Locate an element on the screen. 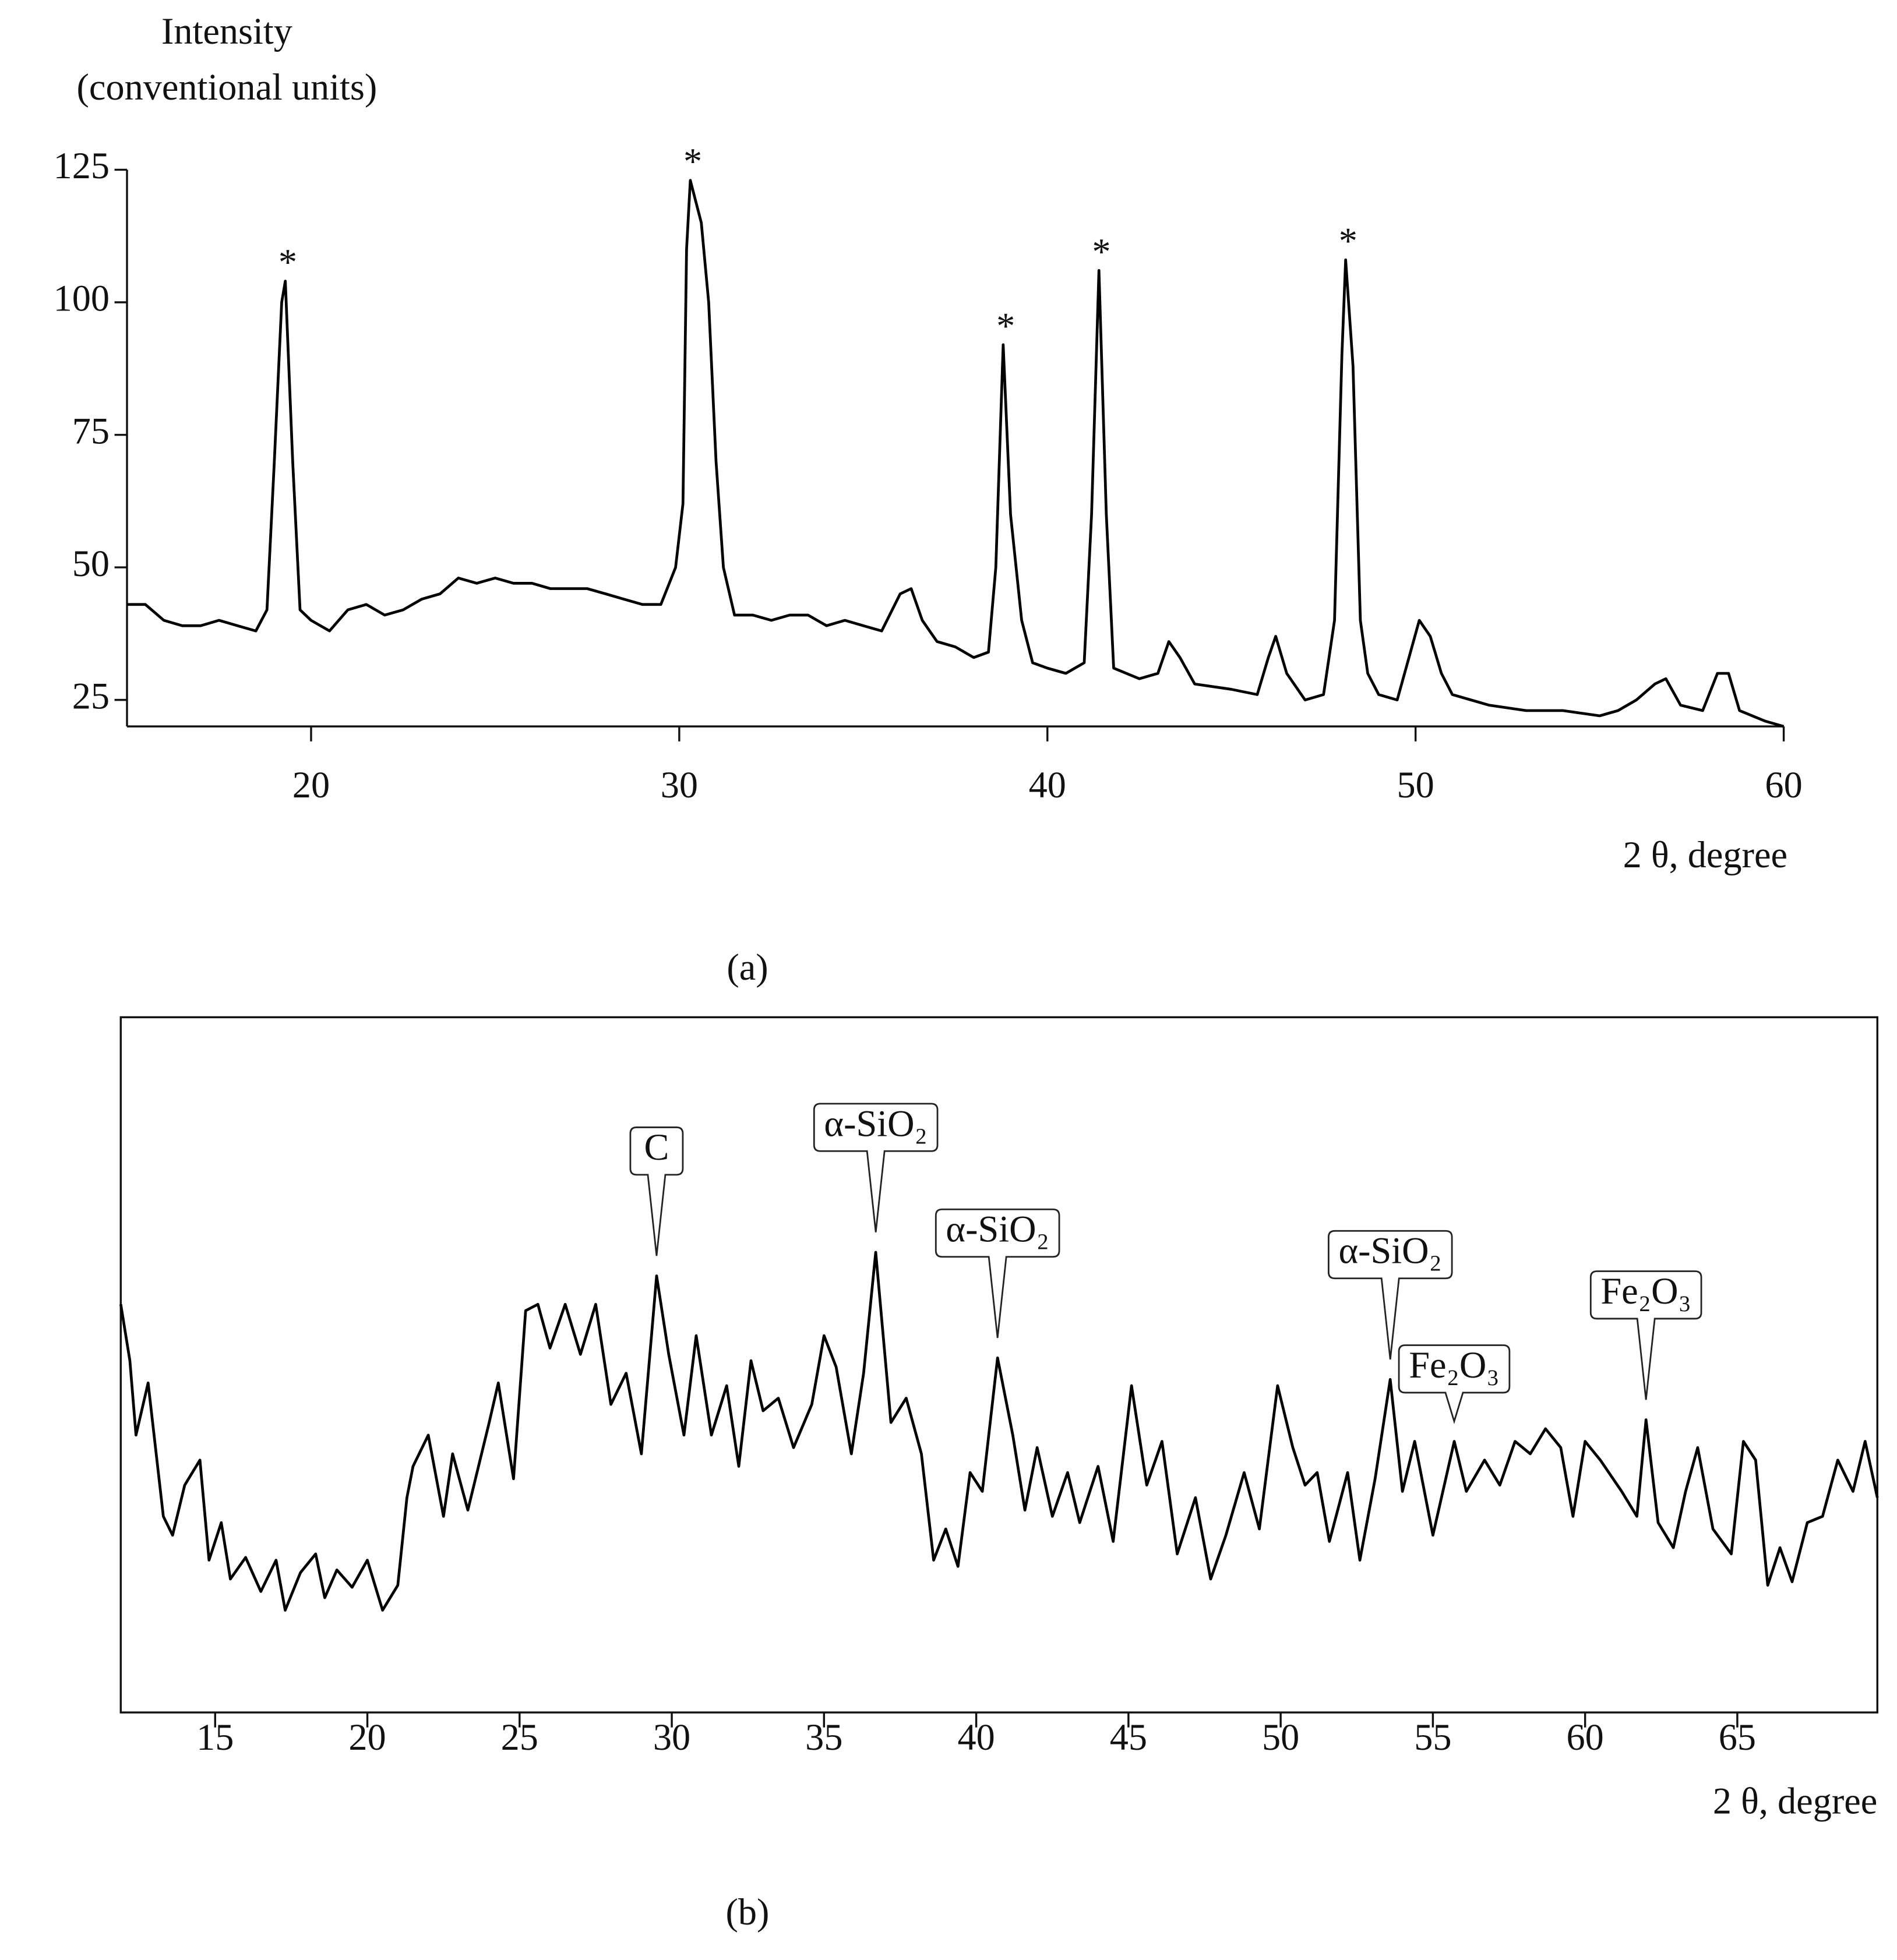 The width and height of the screenshot is (1897, 1960). callout: C is located at coordinates (656, 1191).